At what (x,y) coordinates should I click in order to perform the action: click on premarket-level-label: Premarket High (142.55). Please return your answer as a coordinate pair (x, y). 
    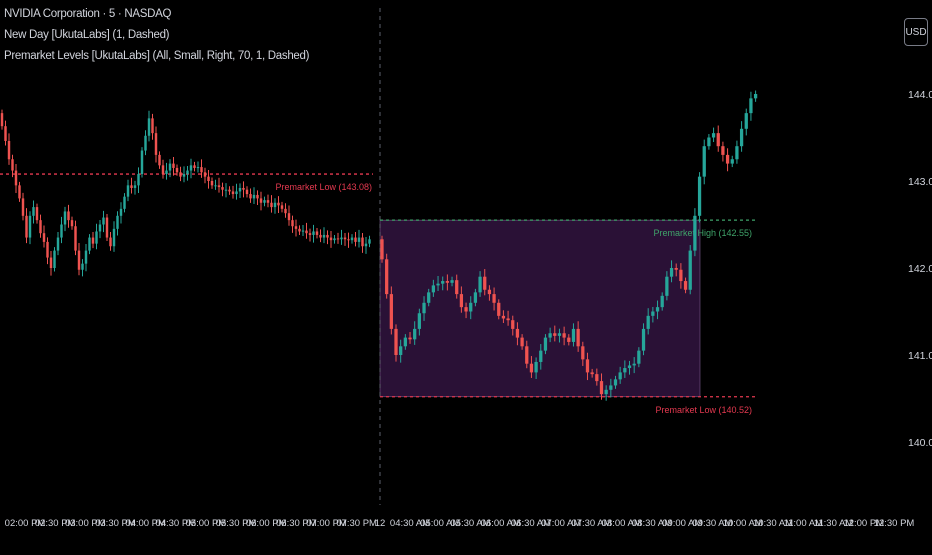
    Looking at the image, I should click on (702, 233).